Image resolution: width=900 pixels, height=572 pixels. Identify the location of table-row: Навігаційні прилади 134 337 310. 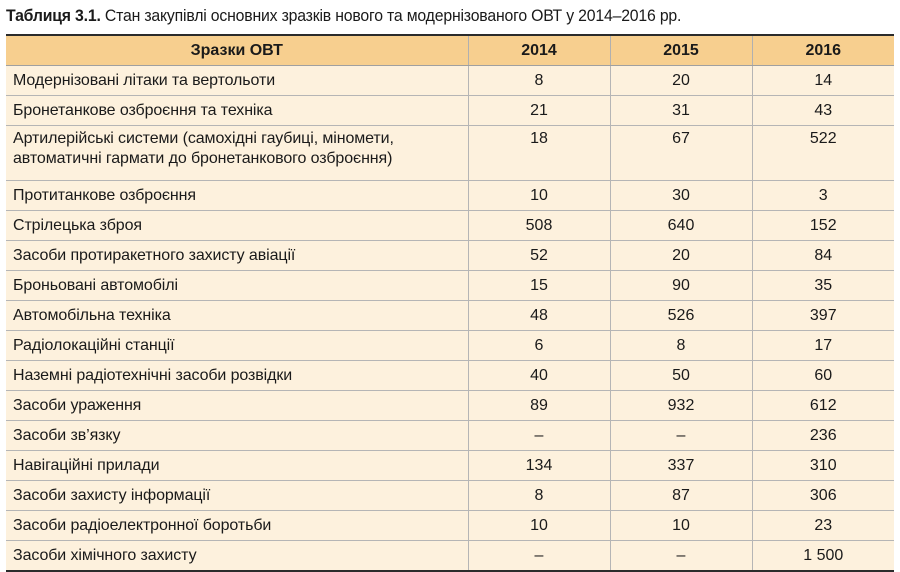
(450, 465).